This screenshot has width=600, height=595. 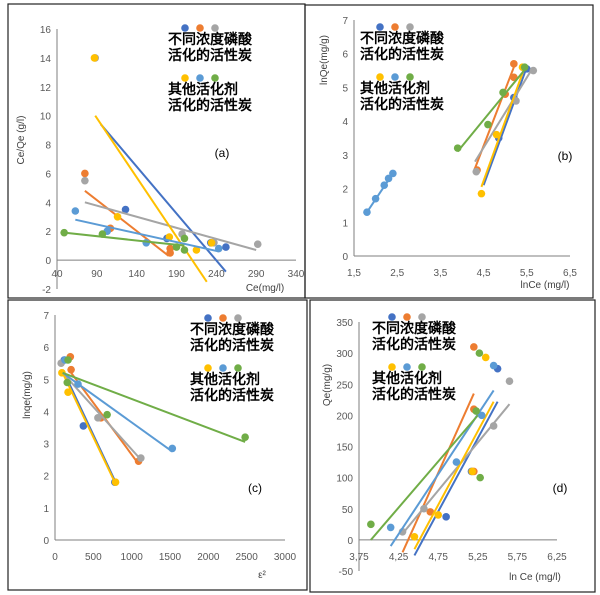 What do you see at coordinates (255, 488) in the screenshot?
I see `panel-label: (c)` at bounding box center [255, 488].